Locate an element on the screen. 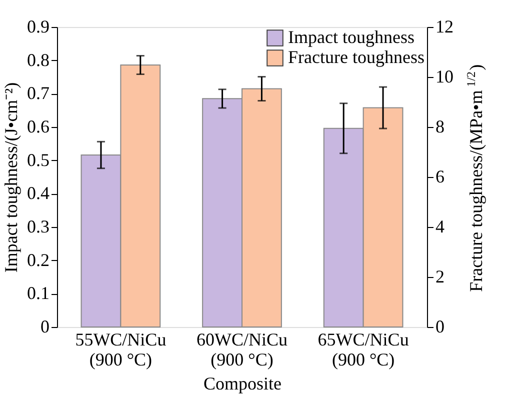 This screenshot has height=410, width=532. y2-tick-label: 10 is located at coordinates (445, 76).